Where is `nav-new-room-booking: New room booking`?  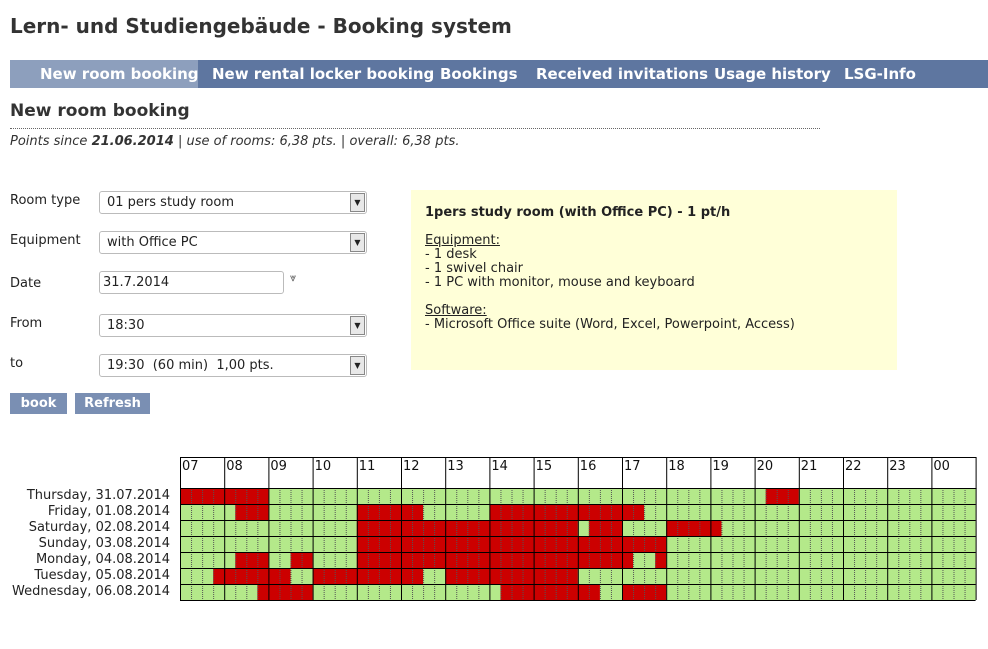 nav-new-room-booking: New room booking is located at coordinates (104, 74).